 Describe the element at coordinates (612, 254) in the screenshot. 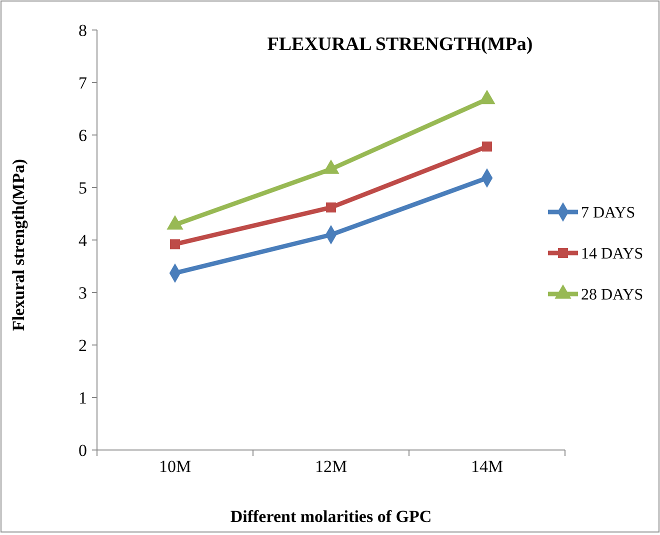

I see `legend-label: 14 DAYS` at that location.